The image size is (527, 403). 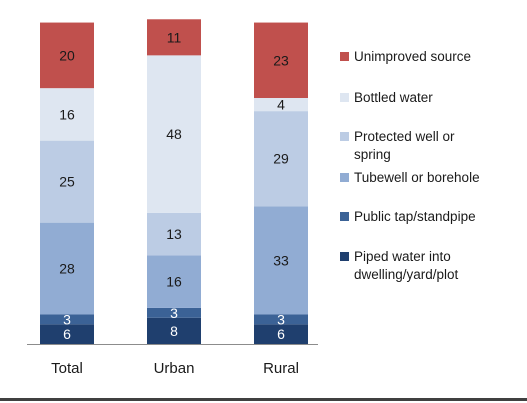 I want to click on bar-segment-total-public-tap-standpipe, so click(x=67, y=319).